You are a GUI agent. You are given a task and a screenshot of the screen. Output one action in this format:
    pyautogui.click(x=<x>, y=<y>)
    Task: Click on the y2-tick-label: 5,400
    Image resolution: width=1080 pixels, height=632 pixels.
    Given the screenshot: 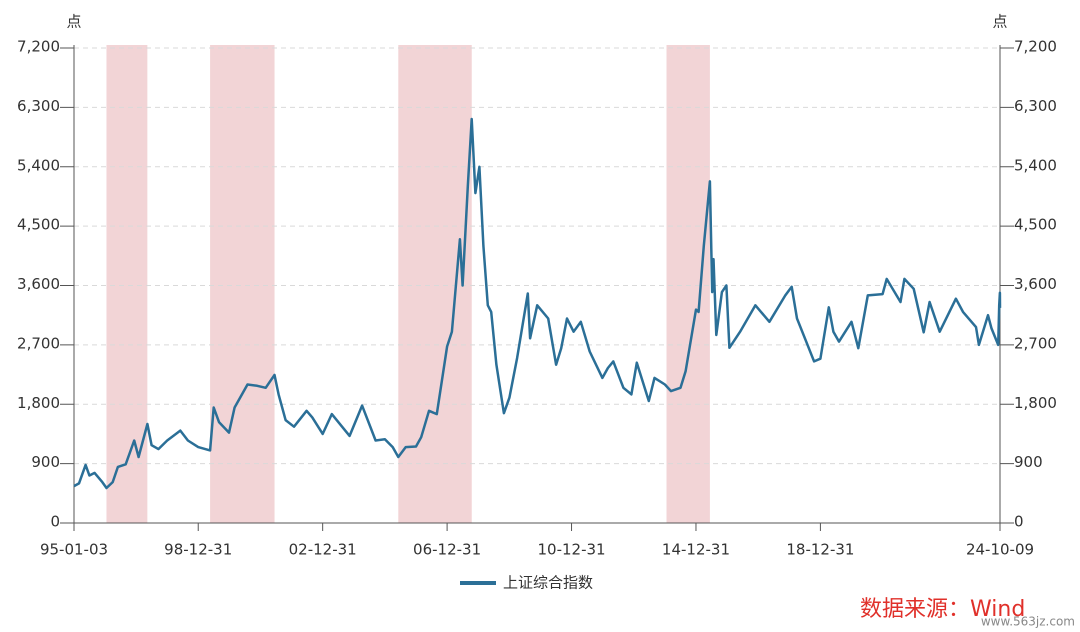 What is the action you would take?
    pyautogui.click(x=1035, y=165)
    